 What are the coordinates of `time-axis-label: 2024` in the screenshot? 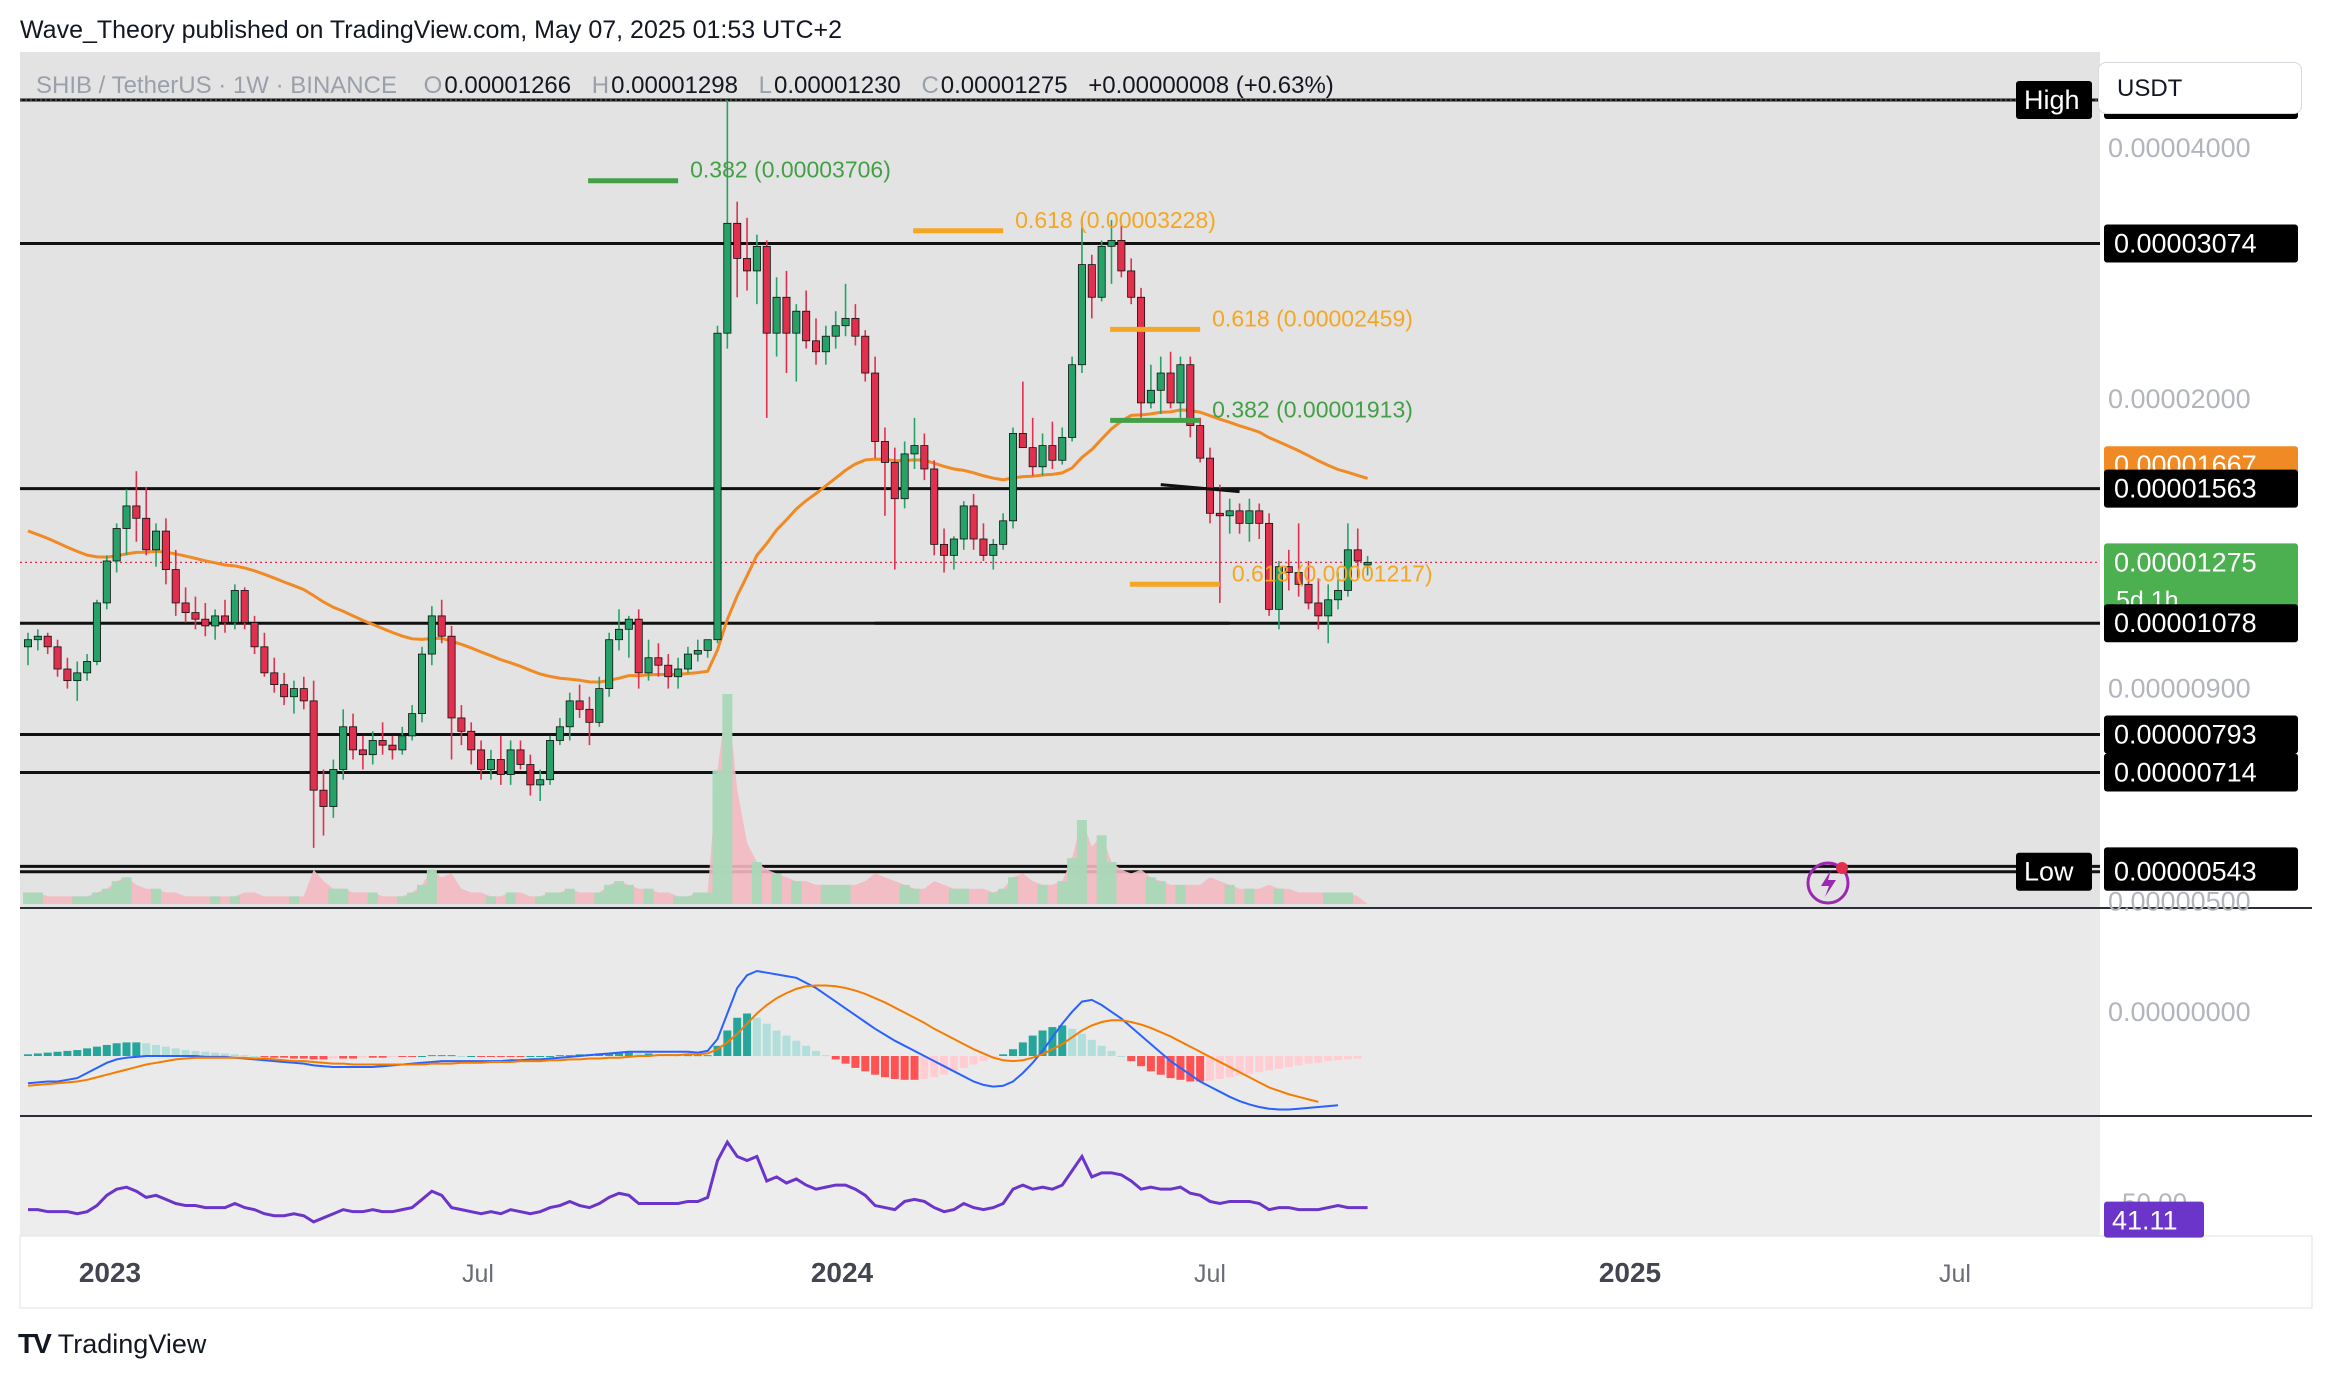 It's located at (842, 1272).